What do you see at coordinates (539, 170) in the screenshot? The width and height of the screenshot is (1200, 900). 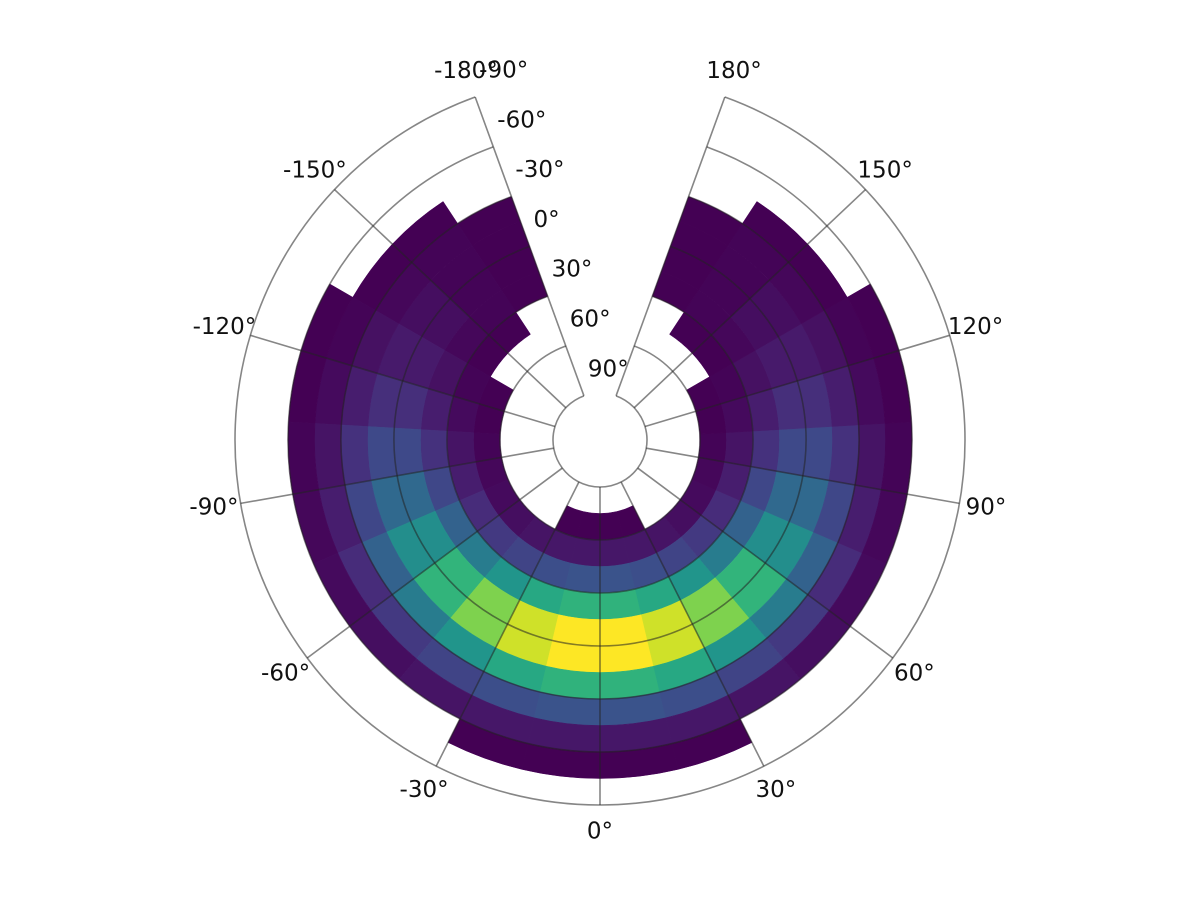 I see `r-tick-label: -30°` at bounding box center [539, 170].